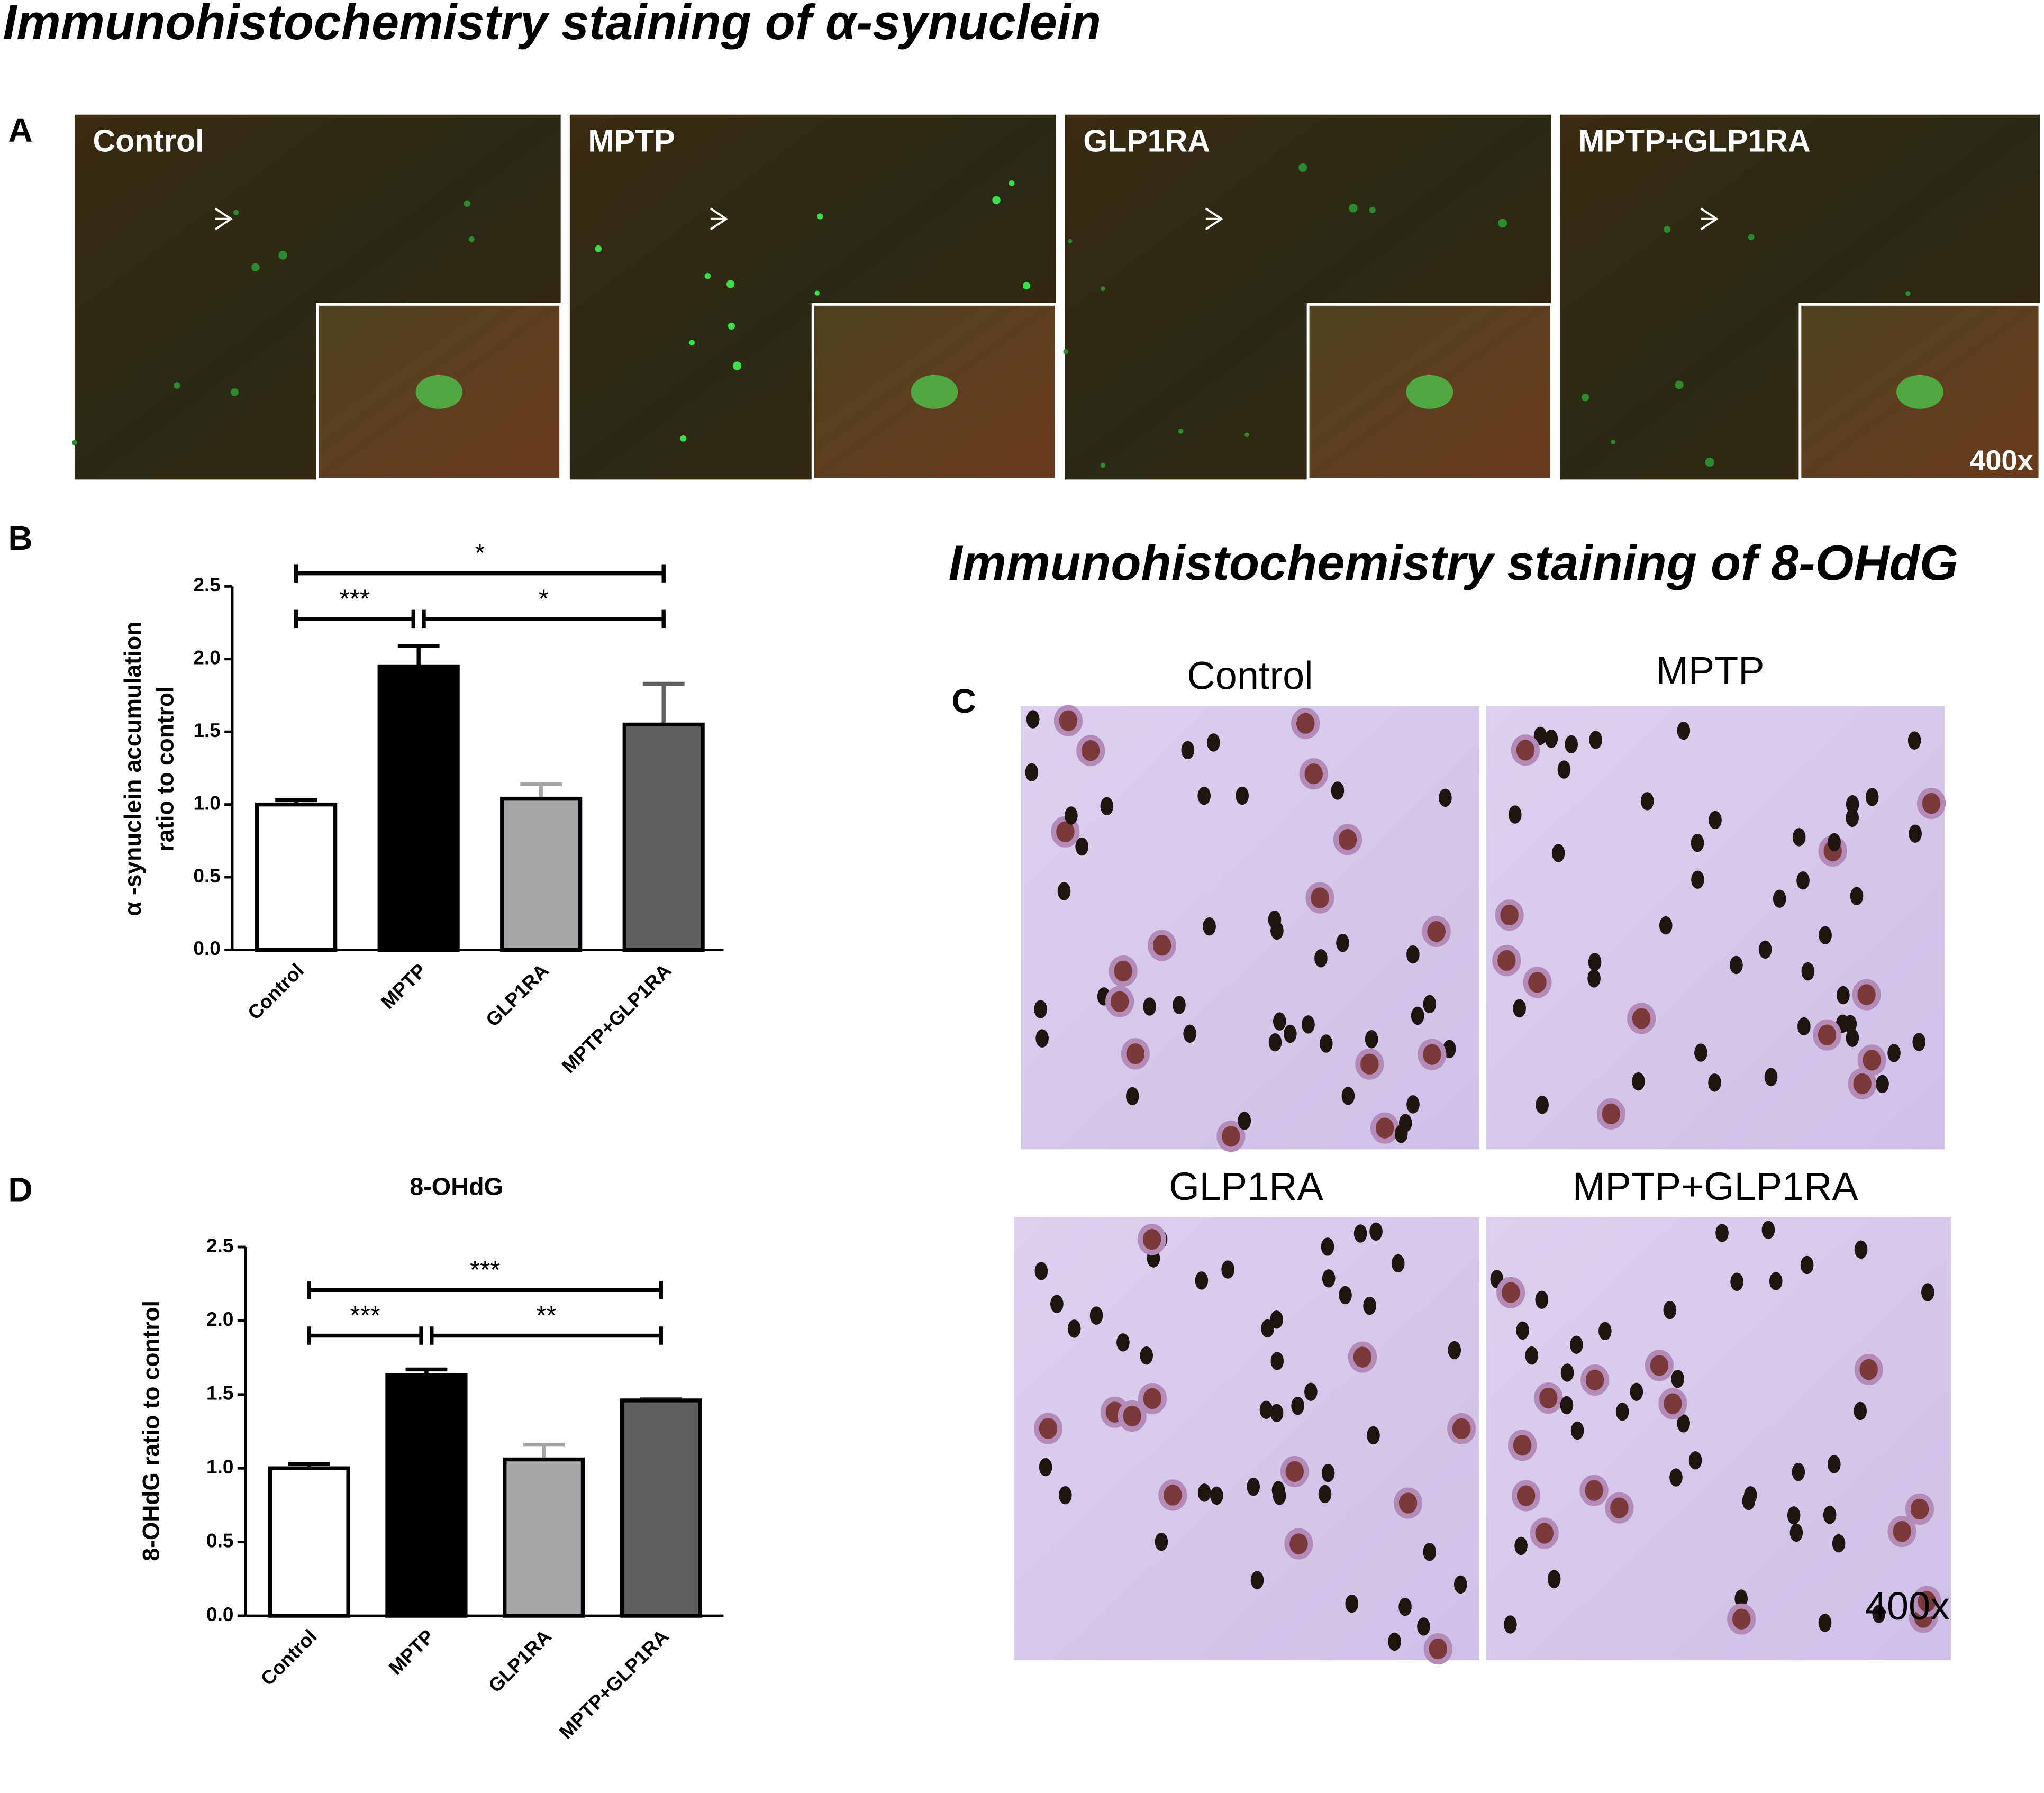 The width and height of the screenshot is (2044, 1793). I want to click on panel-c-title: Immunohistochemistry staining of 8-OHdG, so click(1453, 562).